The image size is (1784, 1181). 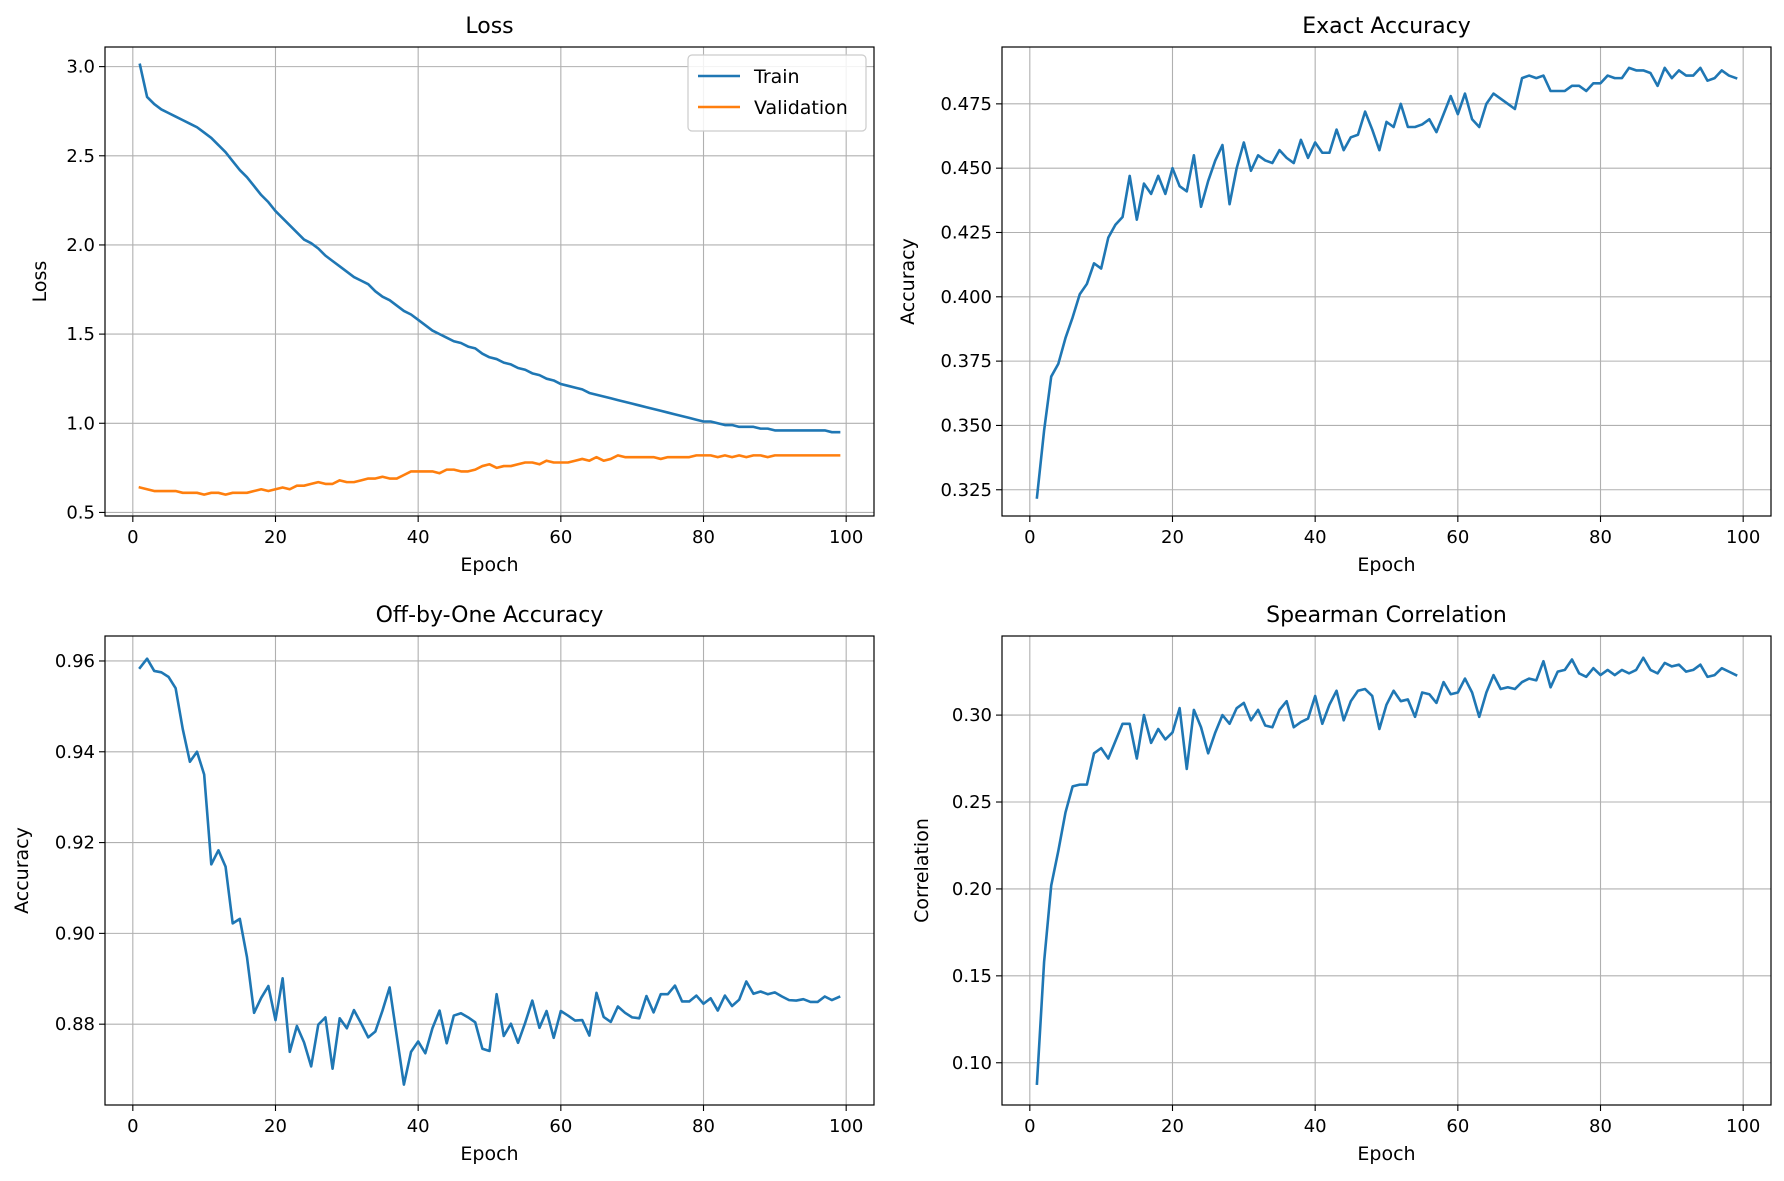 I want to click on chart-title: Off-by-One Accuracy, so click(x=490, y=615).